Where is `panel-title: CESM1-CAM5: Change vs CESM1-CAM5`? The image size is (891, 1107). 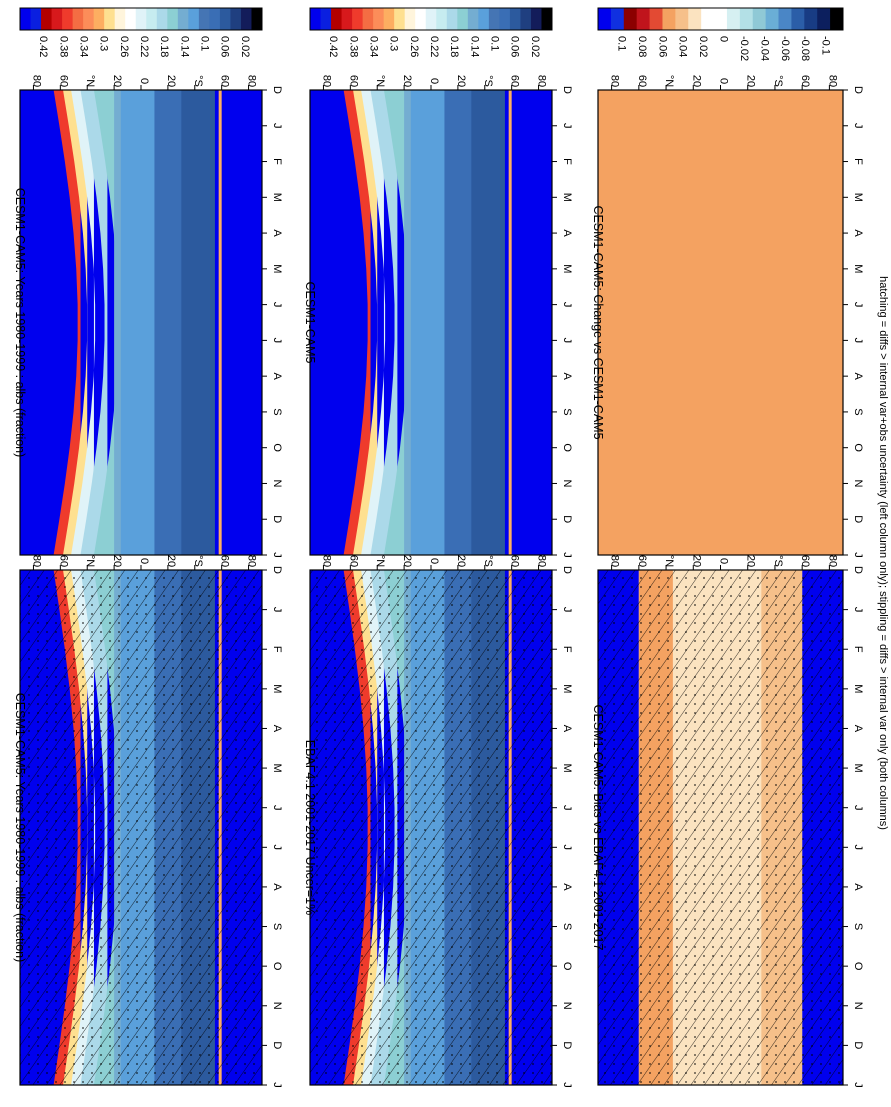
panel-title: CESM1-CAM5: Change vs CESM1-CAM5 is located at coordinates (598, 322).